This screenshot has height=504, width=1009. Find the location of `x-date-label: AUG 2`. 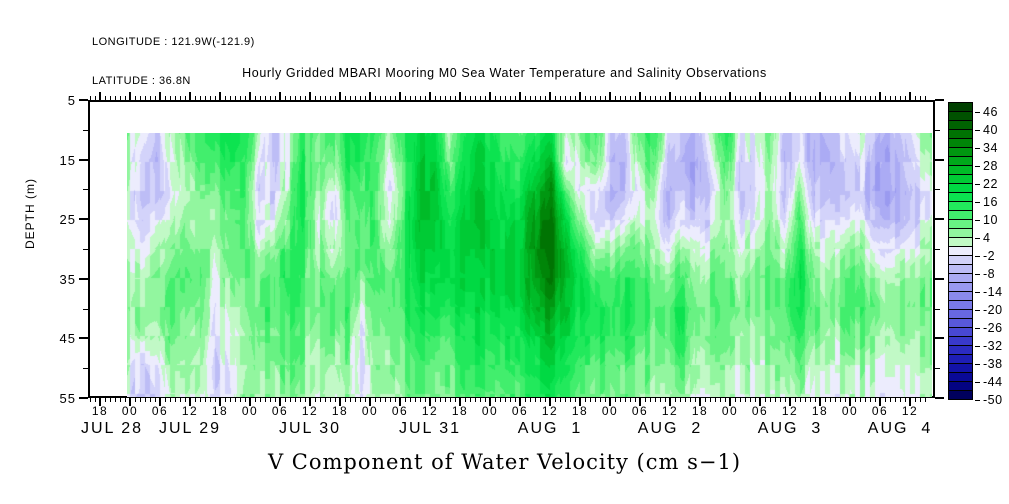

x-date-label: AUG 2 is located at coordinates (670, 428).